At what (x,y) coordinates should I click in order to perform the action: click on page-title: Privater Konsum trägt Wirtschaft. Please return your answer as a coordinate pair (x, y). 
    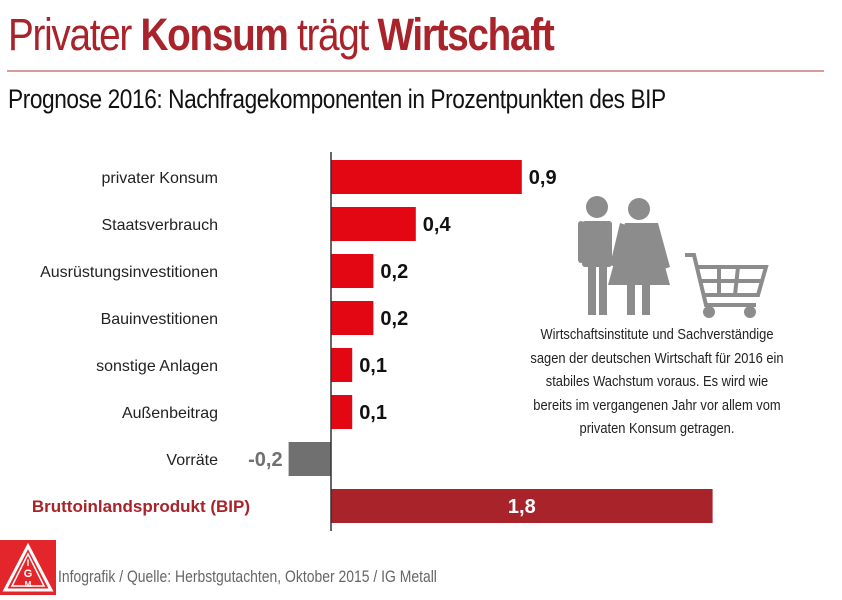
    Looking at the image, I should click on (281, 35).